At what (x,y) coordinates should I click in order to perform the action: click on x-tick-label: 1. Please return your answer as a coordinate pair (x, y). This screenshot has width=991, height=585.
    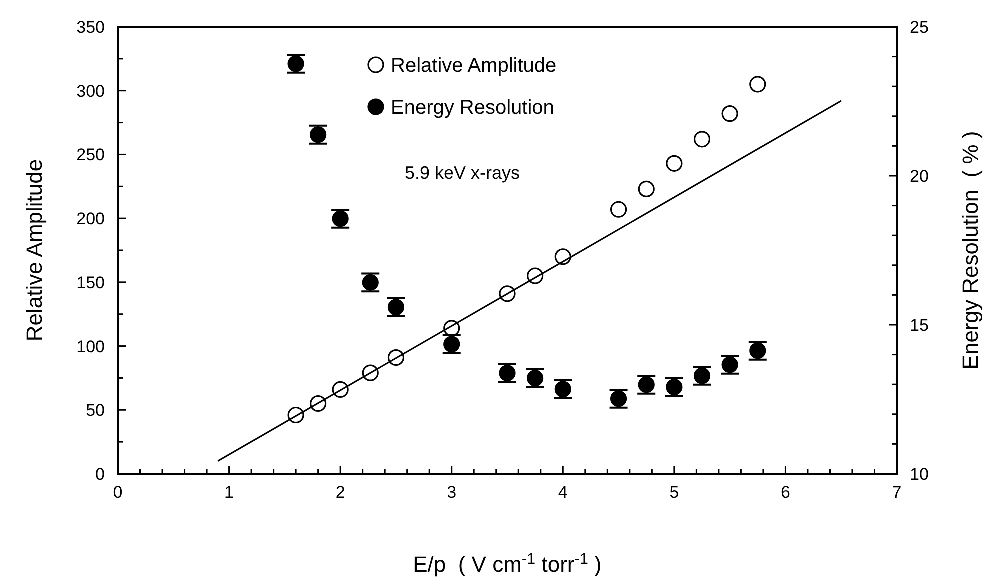
    Looking at the image, I should click on (229, 492).